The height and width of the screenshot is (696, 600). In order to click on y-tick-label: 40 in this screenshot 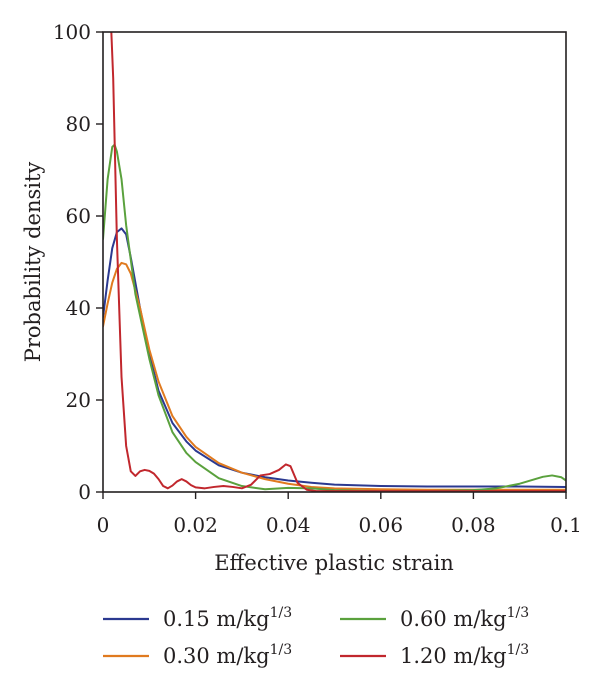, I will do `click(78, 308)`.